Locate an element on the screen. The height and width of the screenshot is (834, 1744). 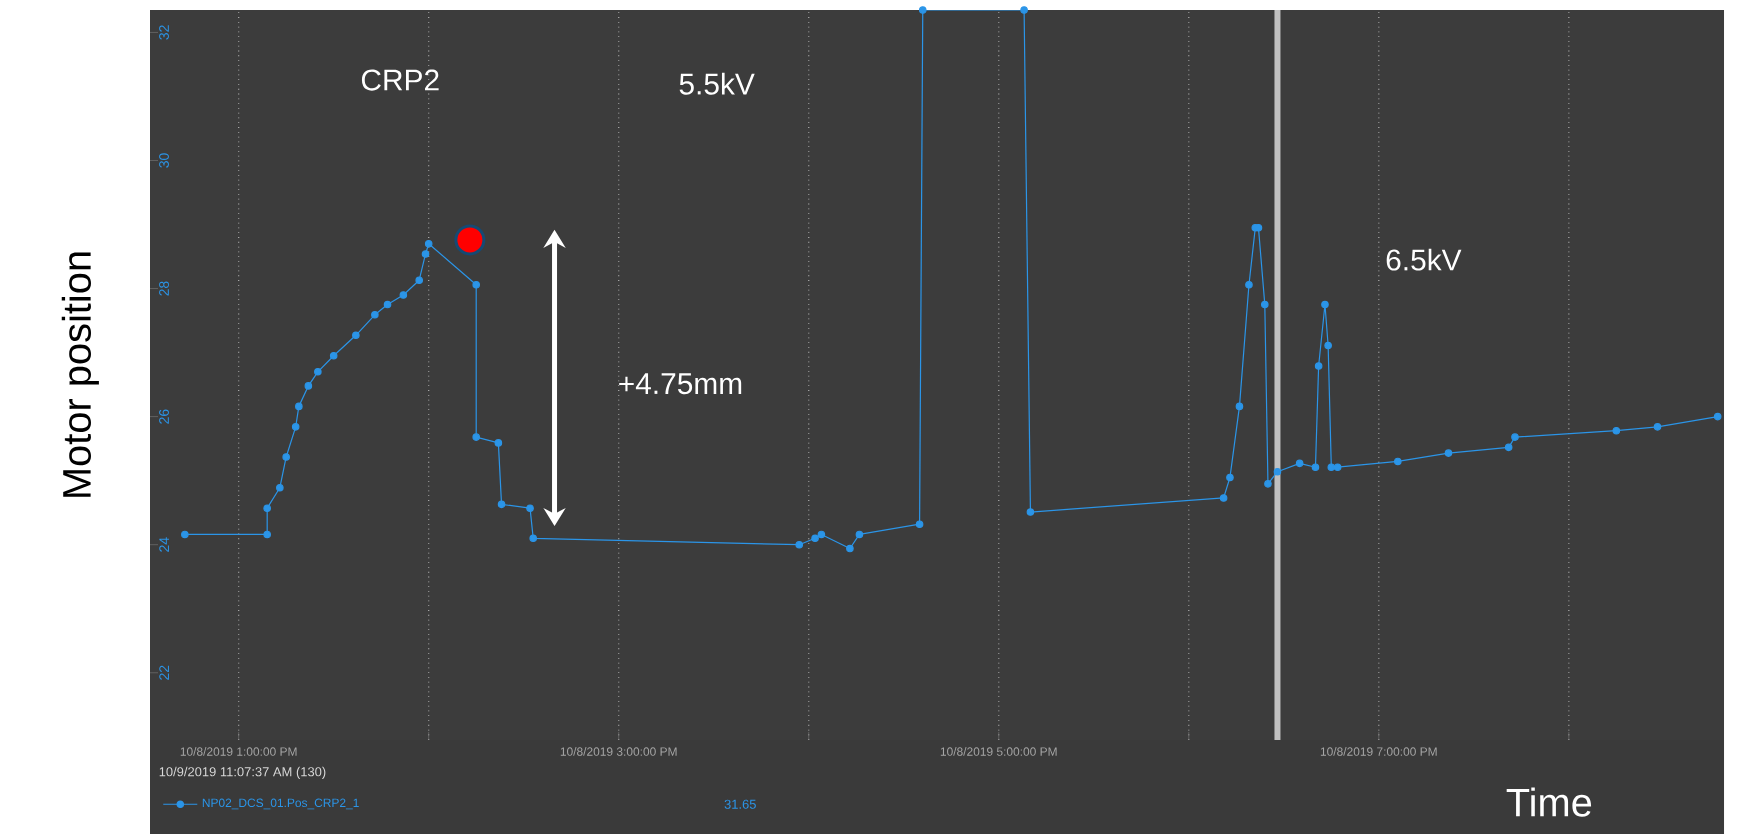
annotation: 6.5kV is located at coordinates (1424, 259).